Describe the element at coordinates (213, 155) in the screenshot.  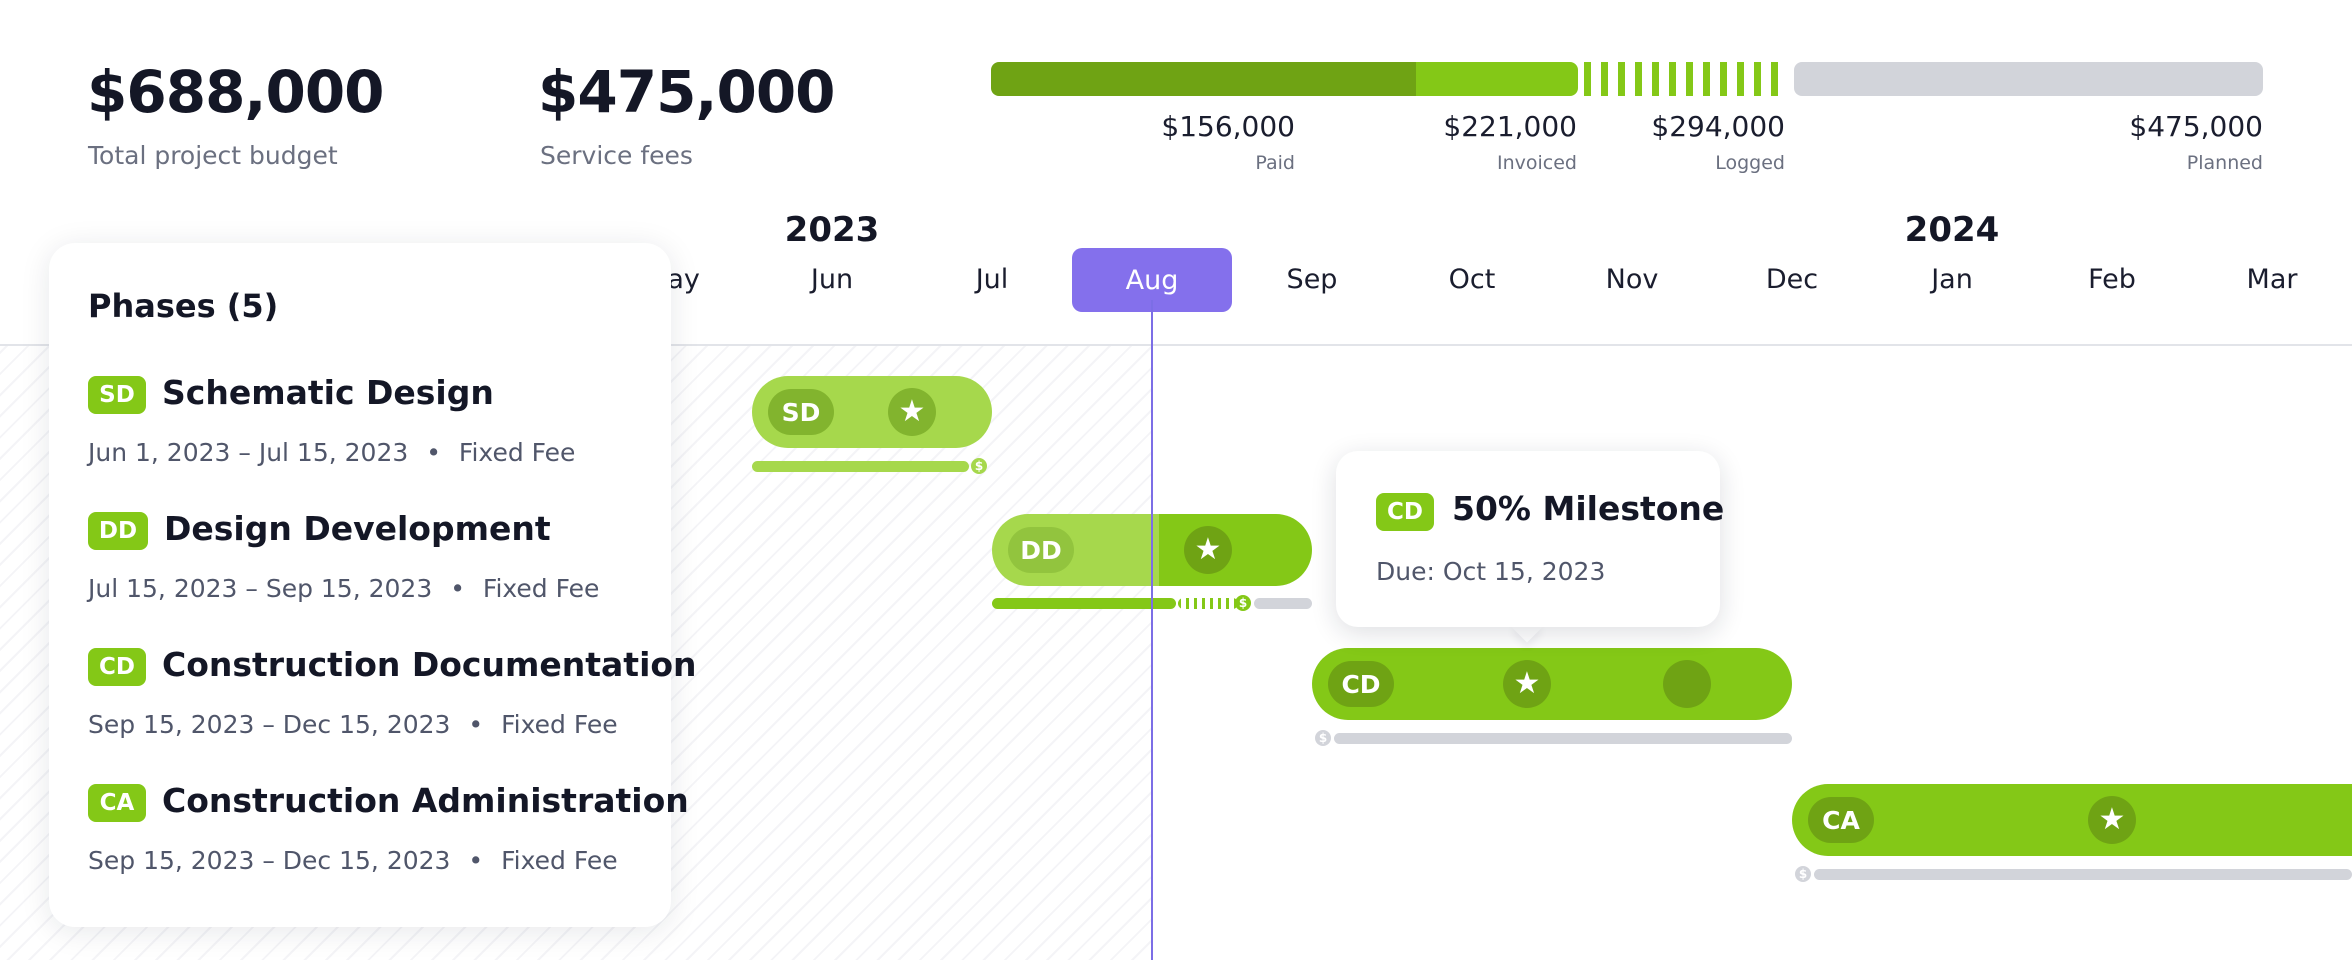
I see `total-budget-label: Total project budget` at that location.